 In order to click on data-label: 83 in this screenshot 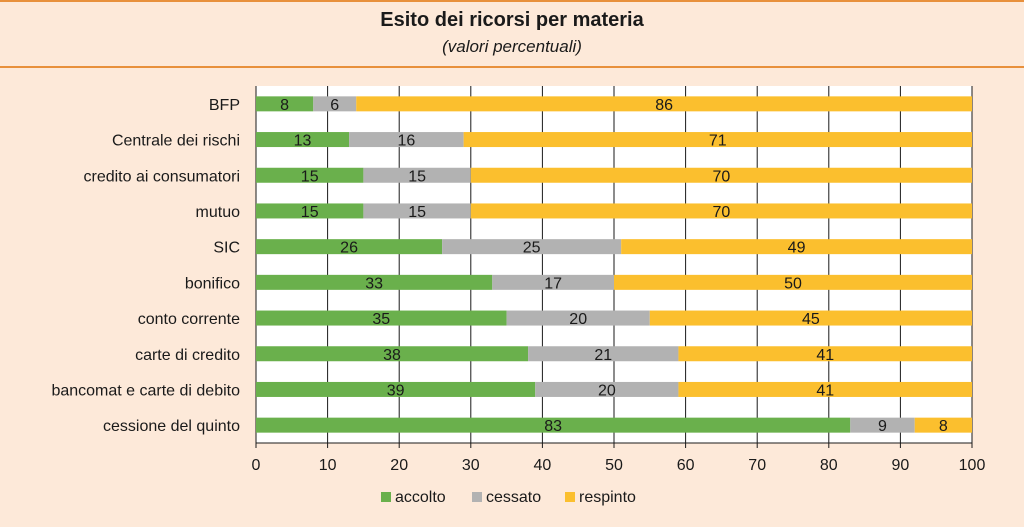, I will do `click(553, 426)`.